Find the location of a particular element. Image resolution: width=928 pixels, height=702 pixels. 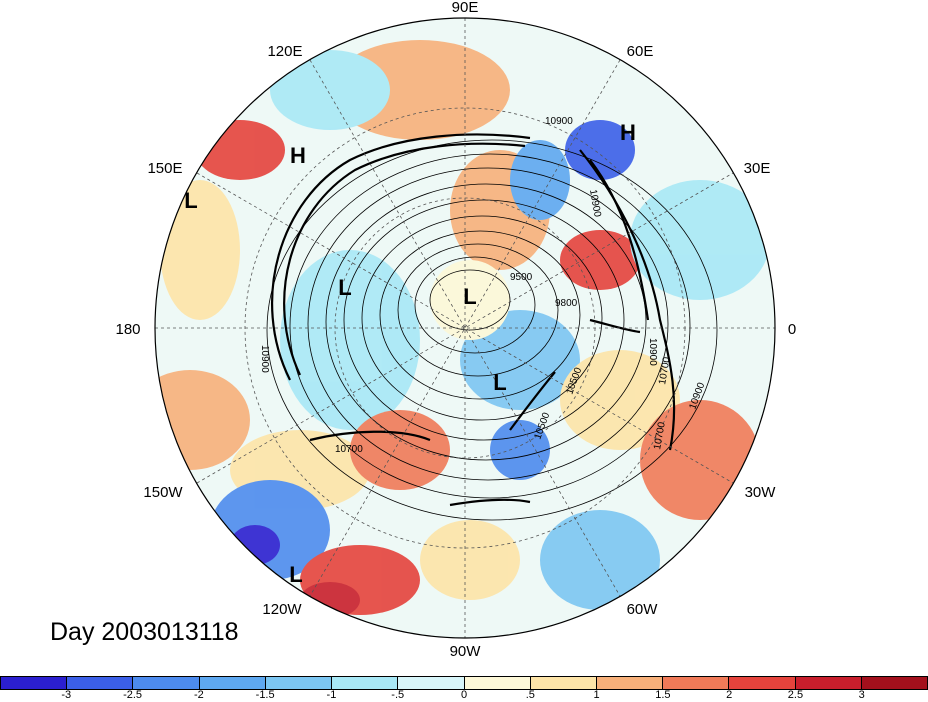

colorbar-tick-label: -3 is located at coordinates (66, 695).